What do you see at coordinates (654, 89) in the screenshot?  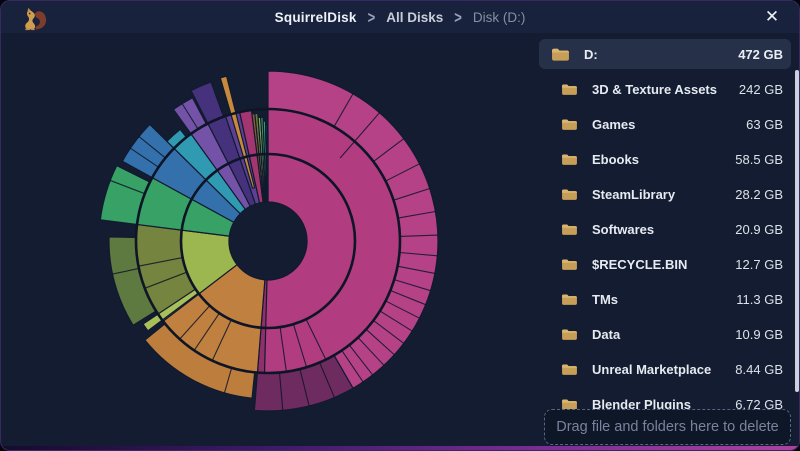 I see `folder-name: 3D & Texture Assets` at bounding box center [654, 89].